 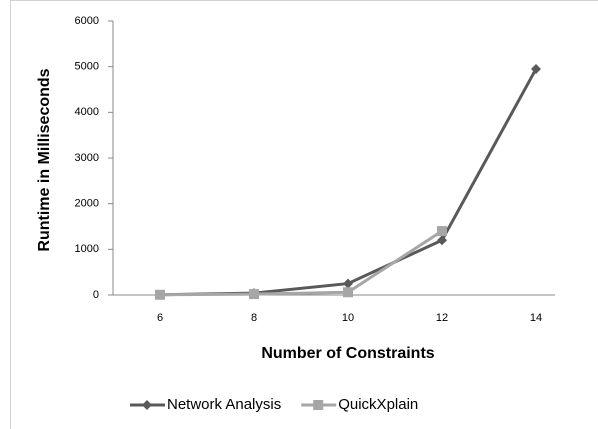 What do you see at coordinates (160, 318) in the screenshot?
I see `x-tick-label: 6` at bounding box center [160, 318].